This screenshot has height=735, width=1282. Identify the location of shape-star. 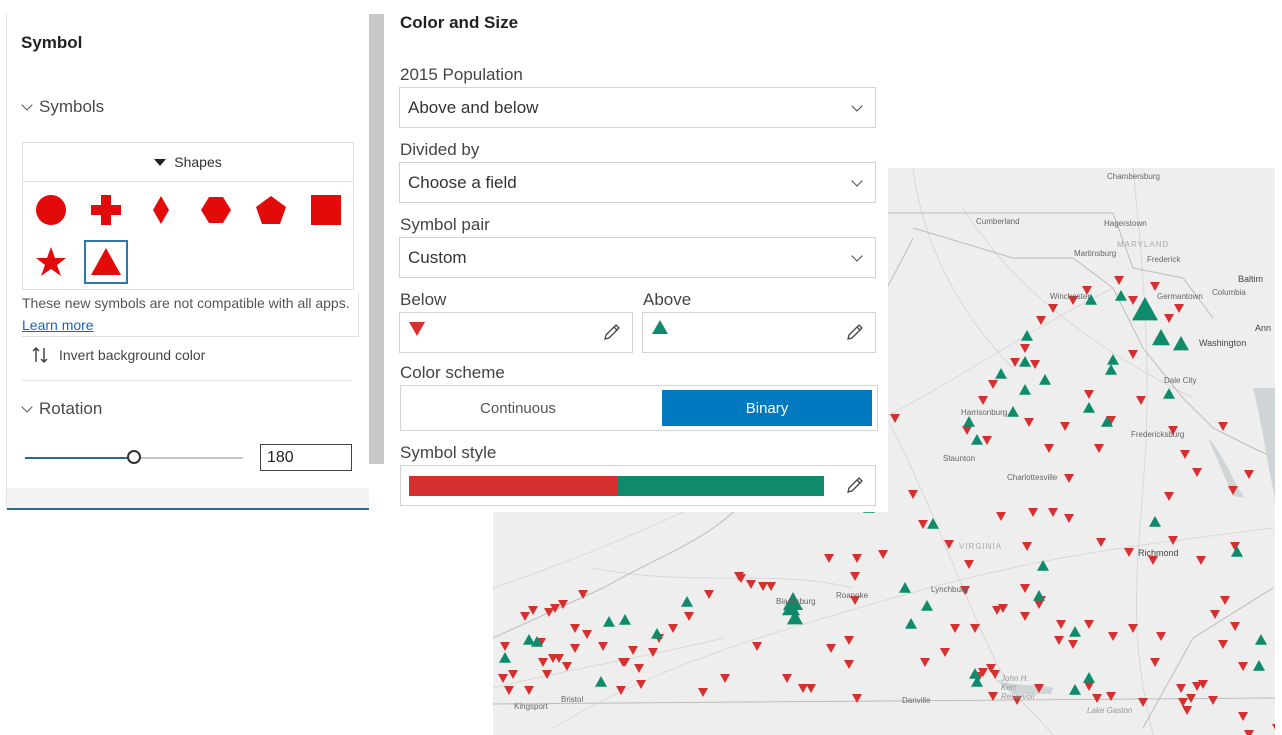
(51, 262).